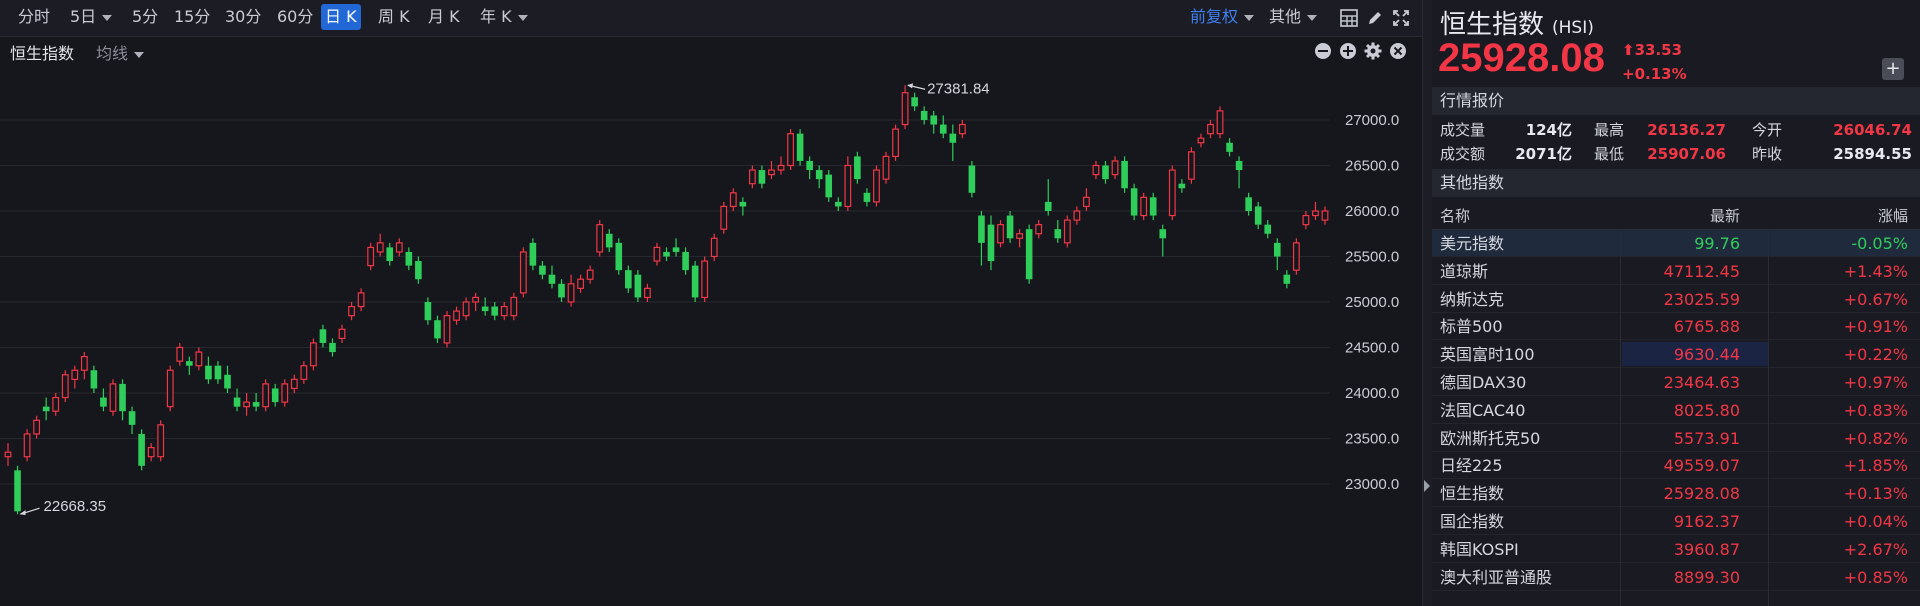  I want to click on draw-pen-icon, so click(1375, 18).